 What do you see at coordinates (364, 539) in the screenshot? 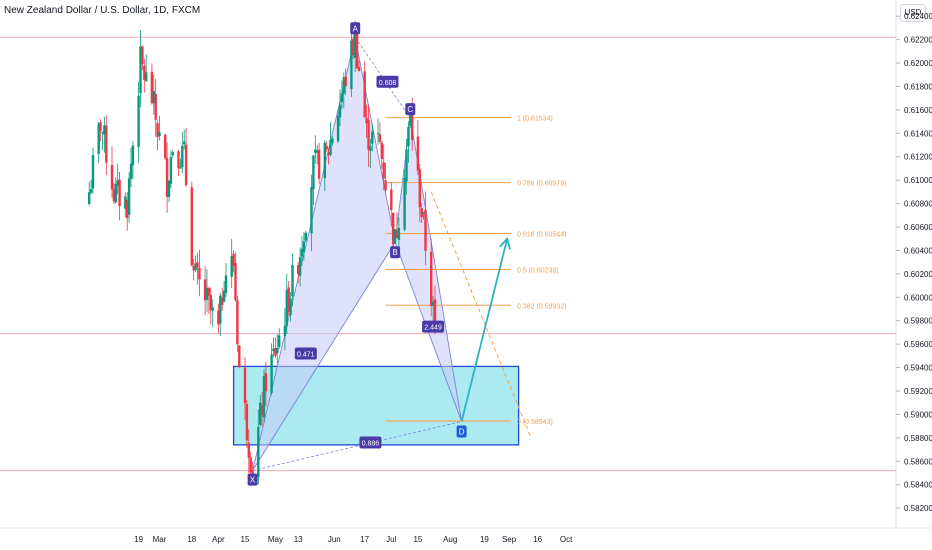
I see `time-tick-label: 17` at bounding box center [364, 539].